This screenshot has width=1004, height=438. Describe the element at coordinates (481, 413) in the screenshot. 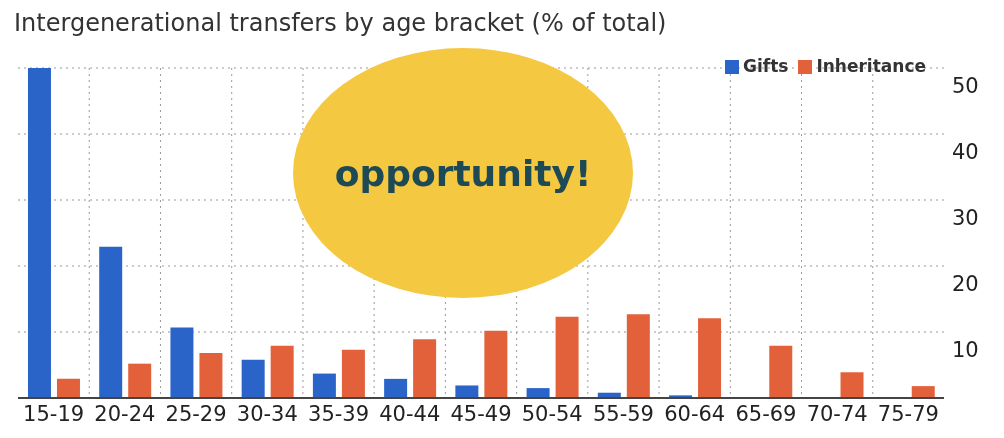

I see `x-tick-label: 45-49` at that location.